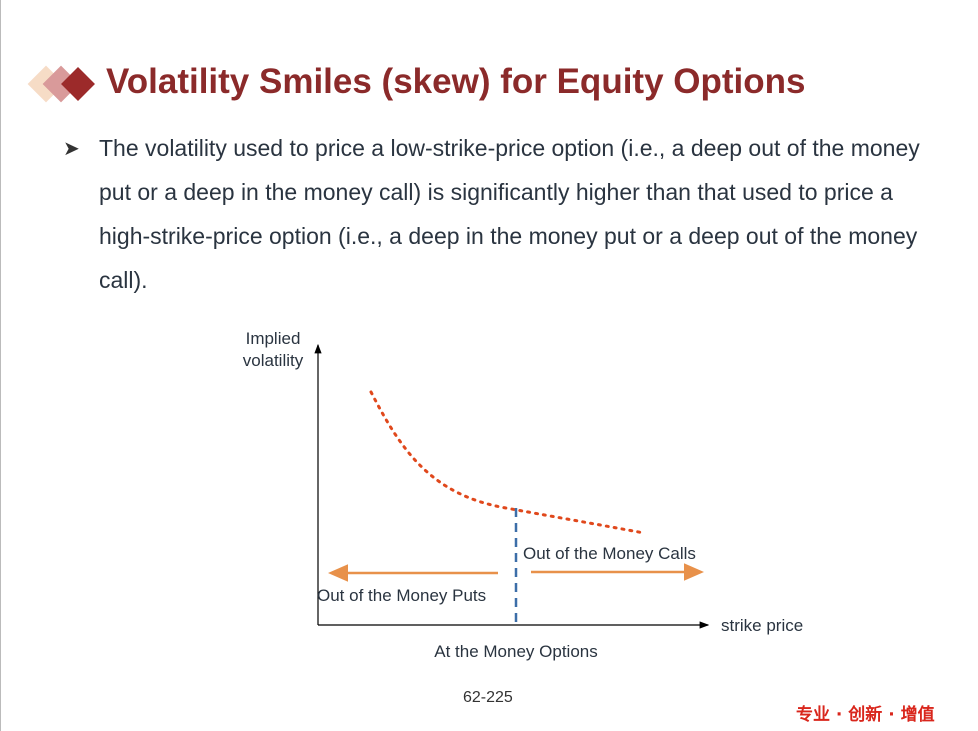  What do you see at coordinates (61, 84) in the screenshot?
I see `title-icon` at bounding box center [61, 84].